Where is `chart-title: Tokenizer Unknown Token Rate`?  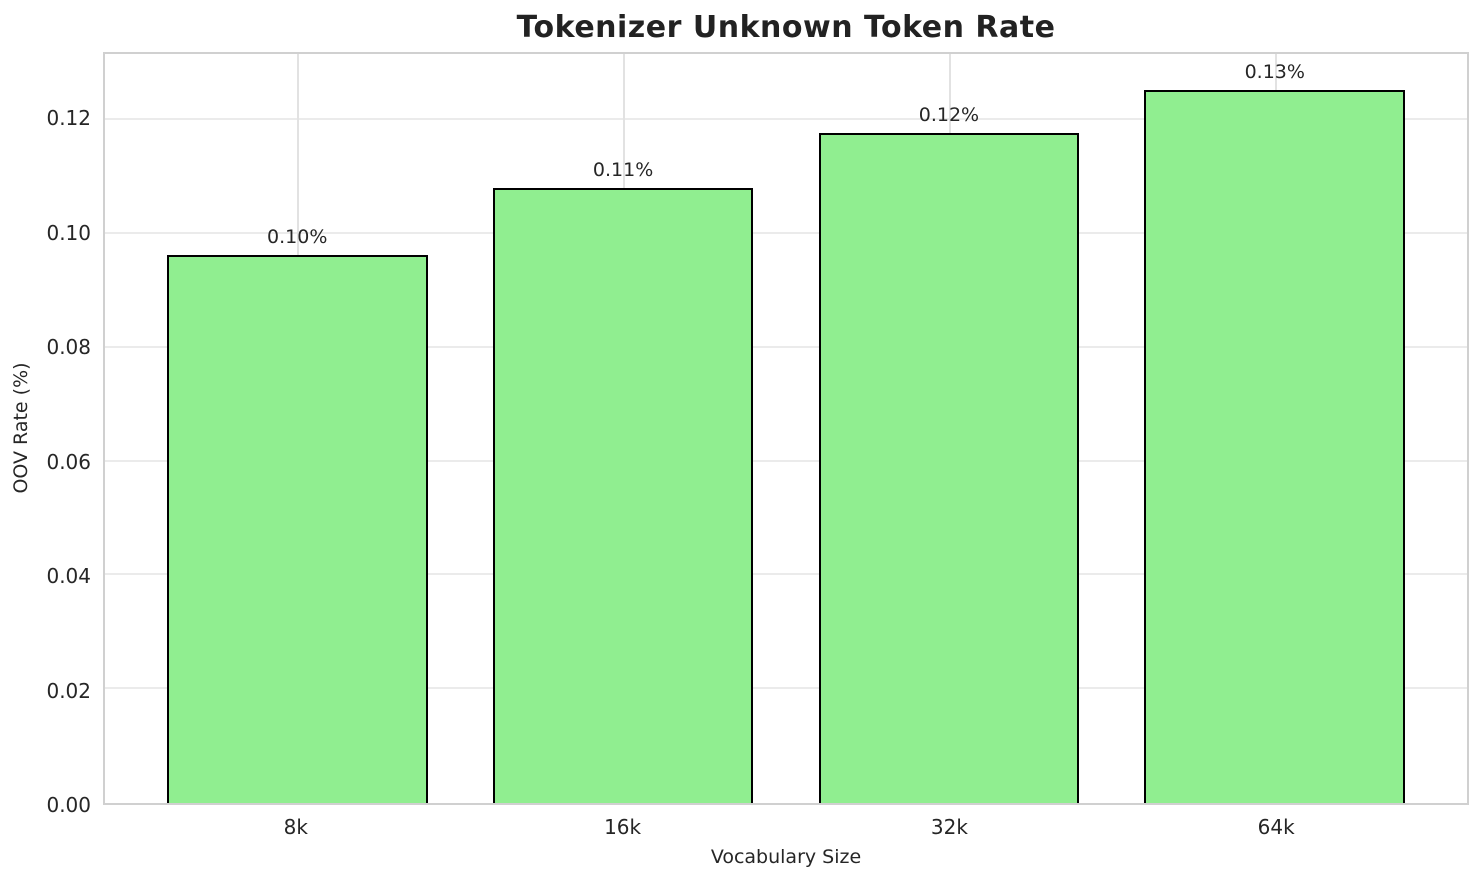 chart-title: Tokenizer Unknown Token Rate is located at coordinates (786, 27).